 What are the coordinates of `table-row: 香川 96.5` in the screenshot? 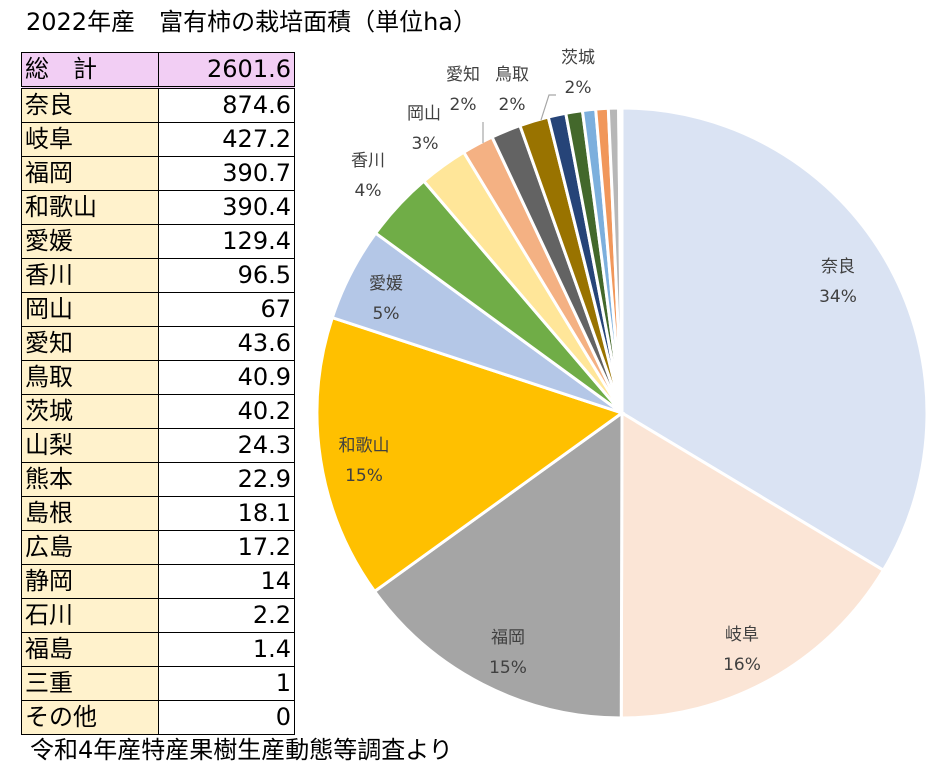 It's located at (158, 275).